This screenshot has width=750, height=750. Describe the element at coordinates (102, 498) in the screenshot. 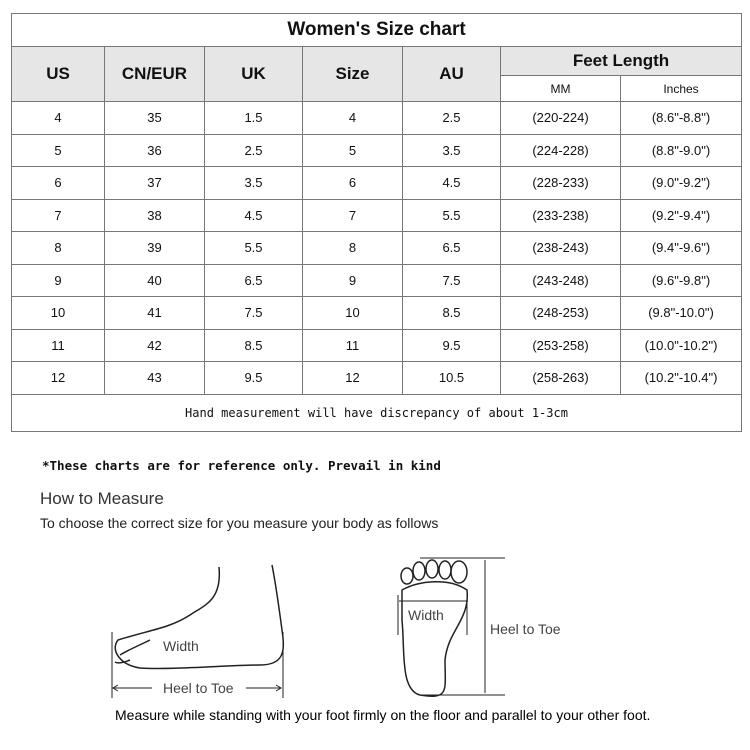

I see `how-to-measure-title: How to Measure` at that location.